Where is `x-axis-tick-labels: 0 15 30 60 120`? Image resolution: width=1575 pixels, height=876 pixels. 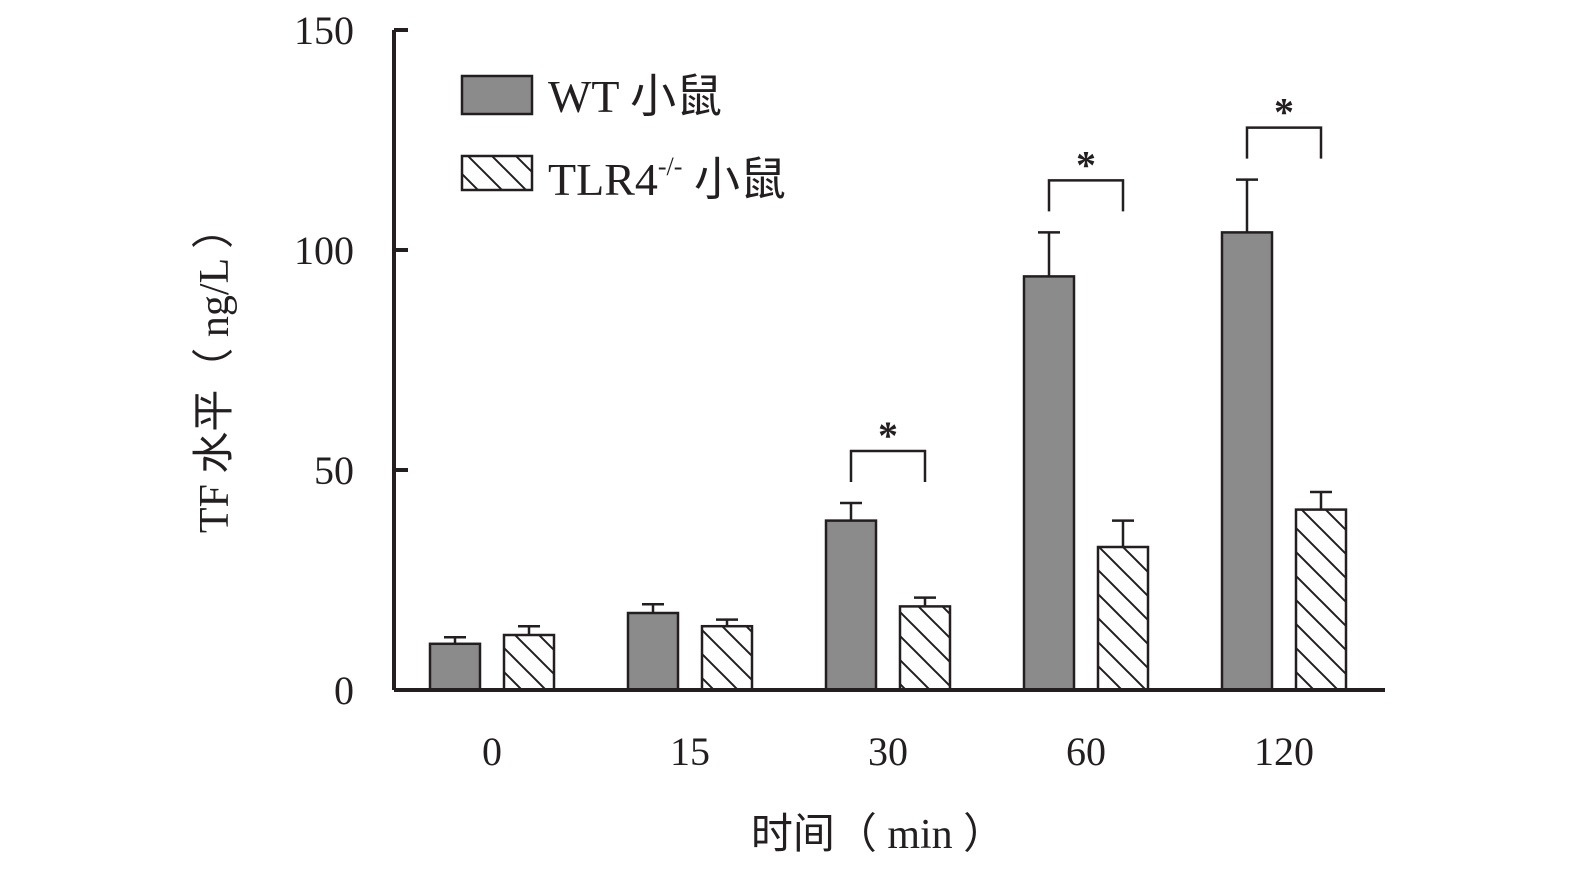 x-axis-tick-labels: 0 15 30 60 120 is located at coordinates (898, 751).